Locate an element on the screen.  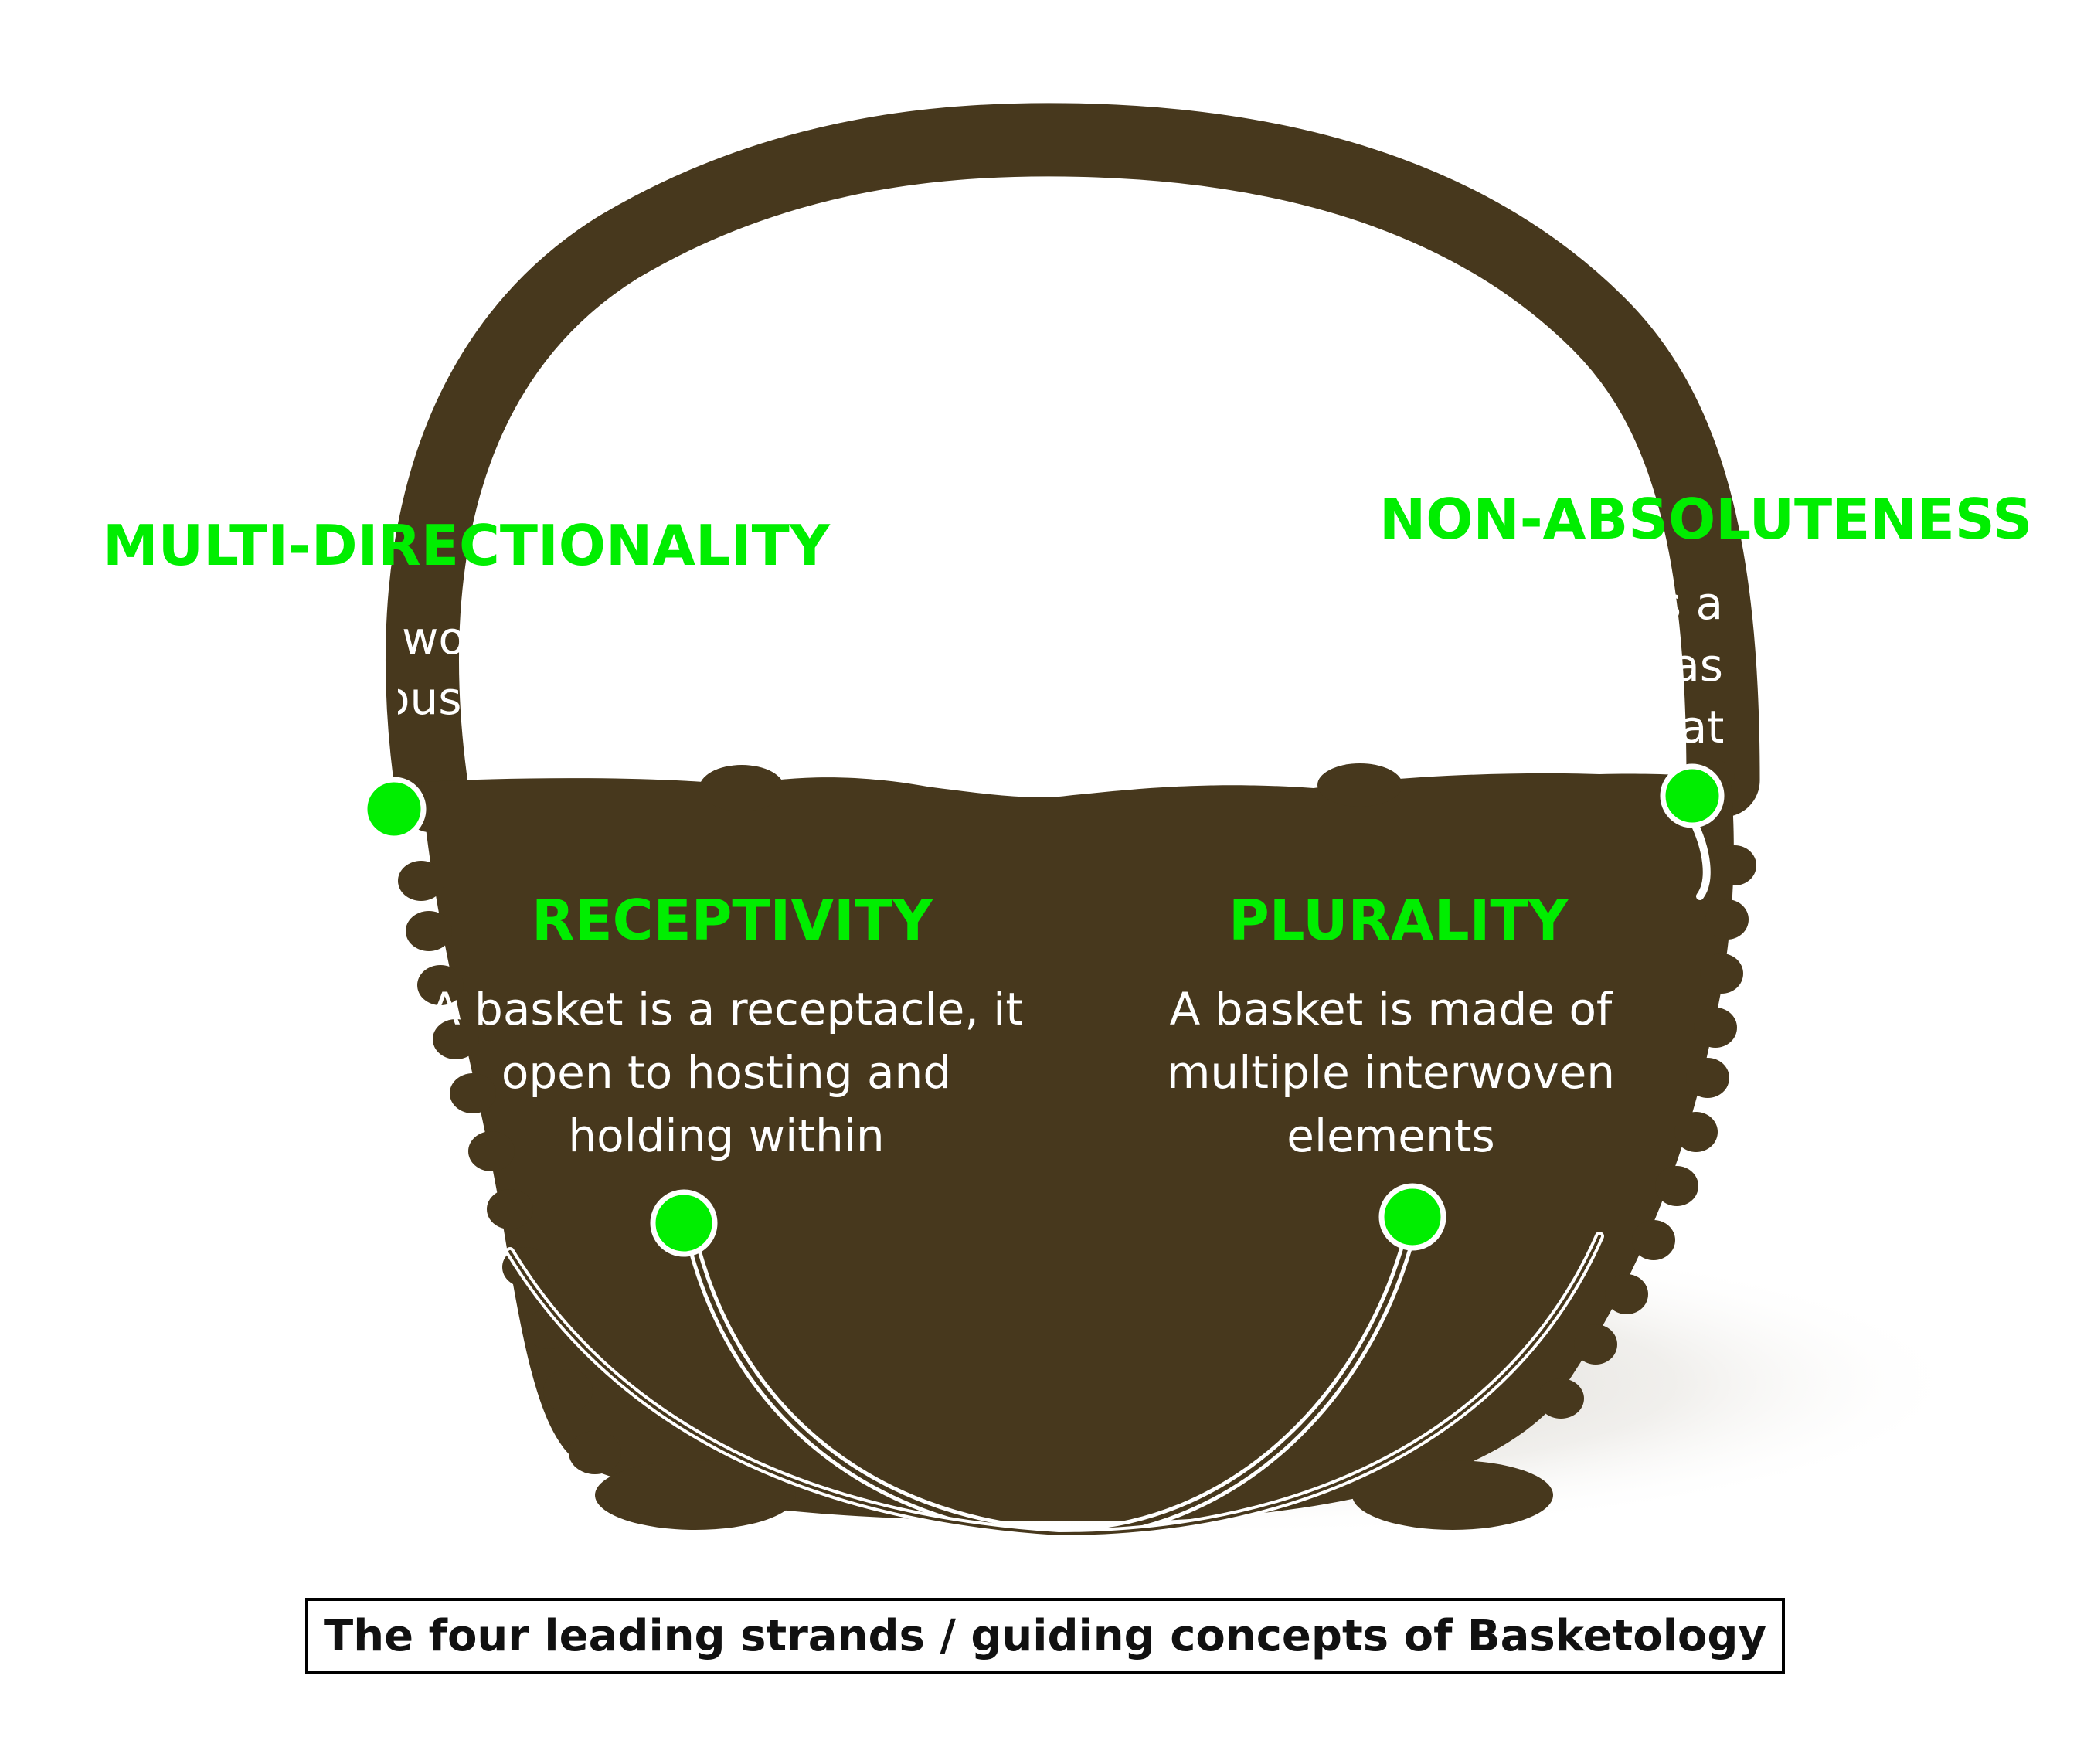
basket-foot-left is located at coordinates (695, 1495).